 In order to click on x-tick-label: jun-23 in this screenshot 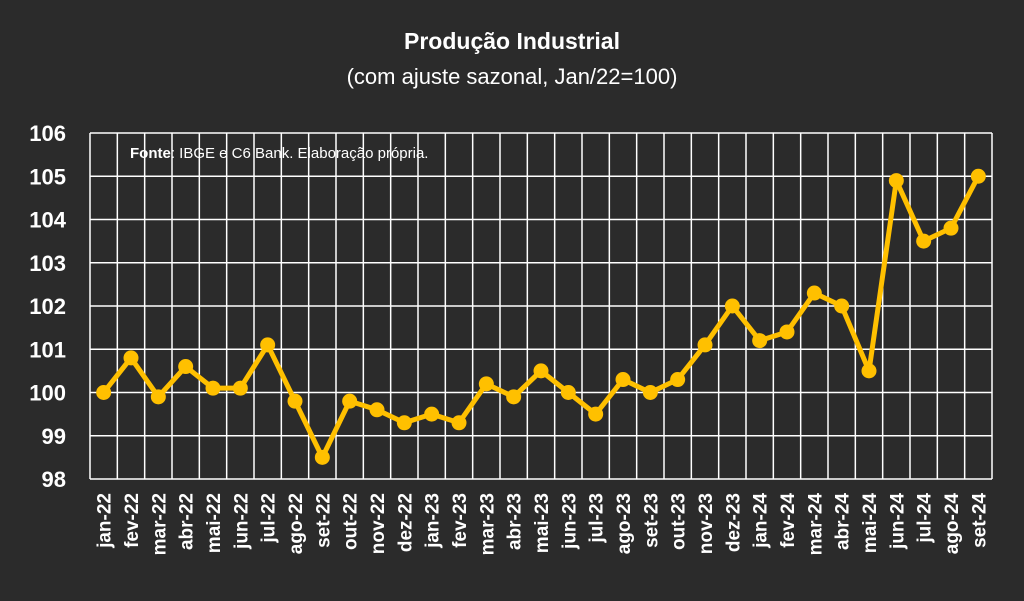, I will do `click(569, 521)`.